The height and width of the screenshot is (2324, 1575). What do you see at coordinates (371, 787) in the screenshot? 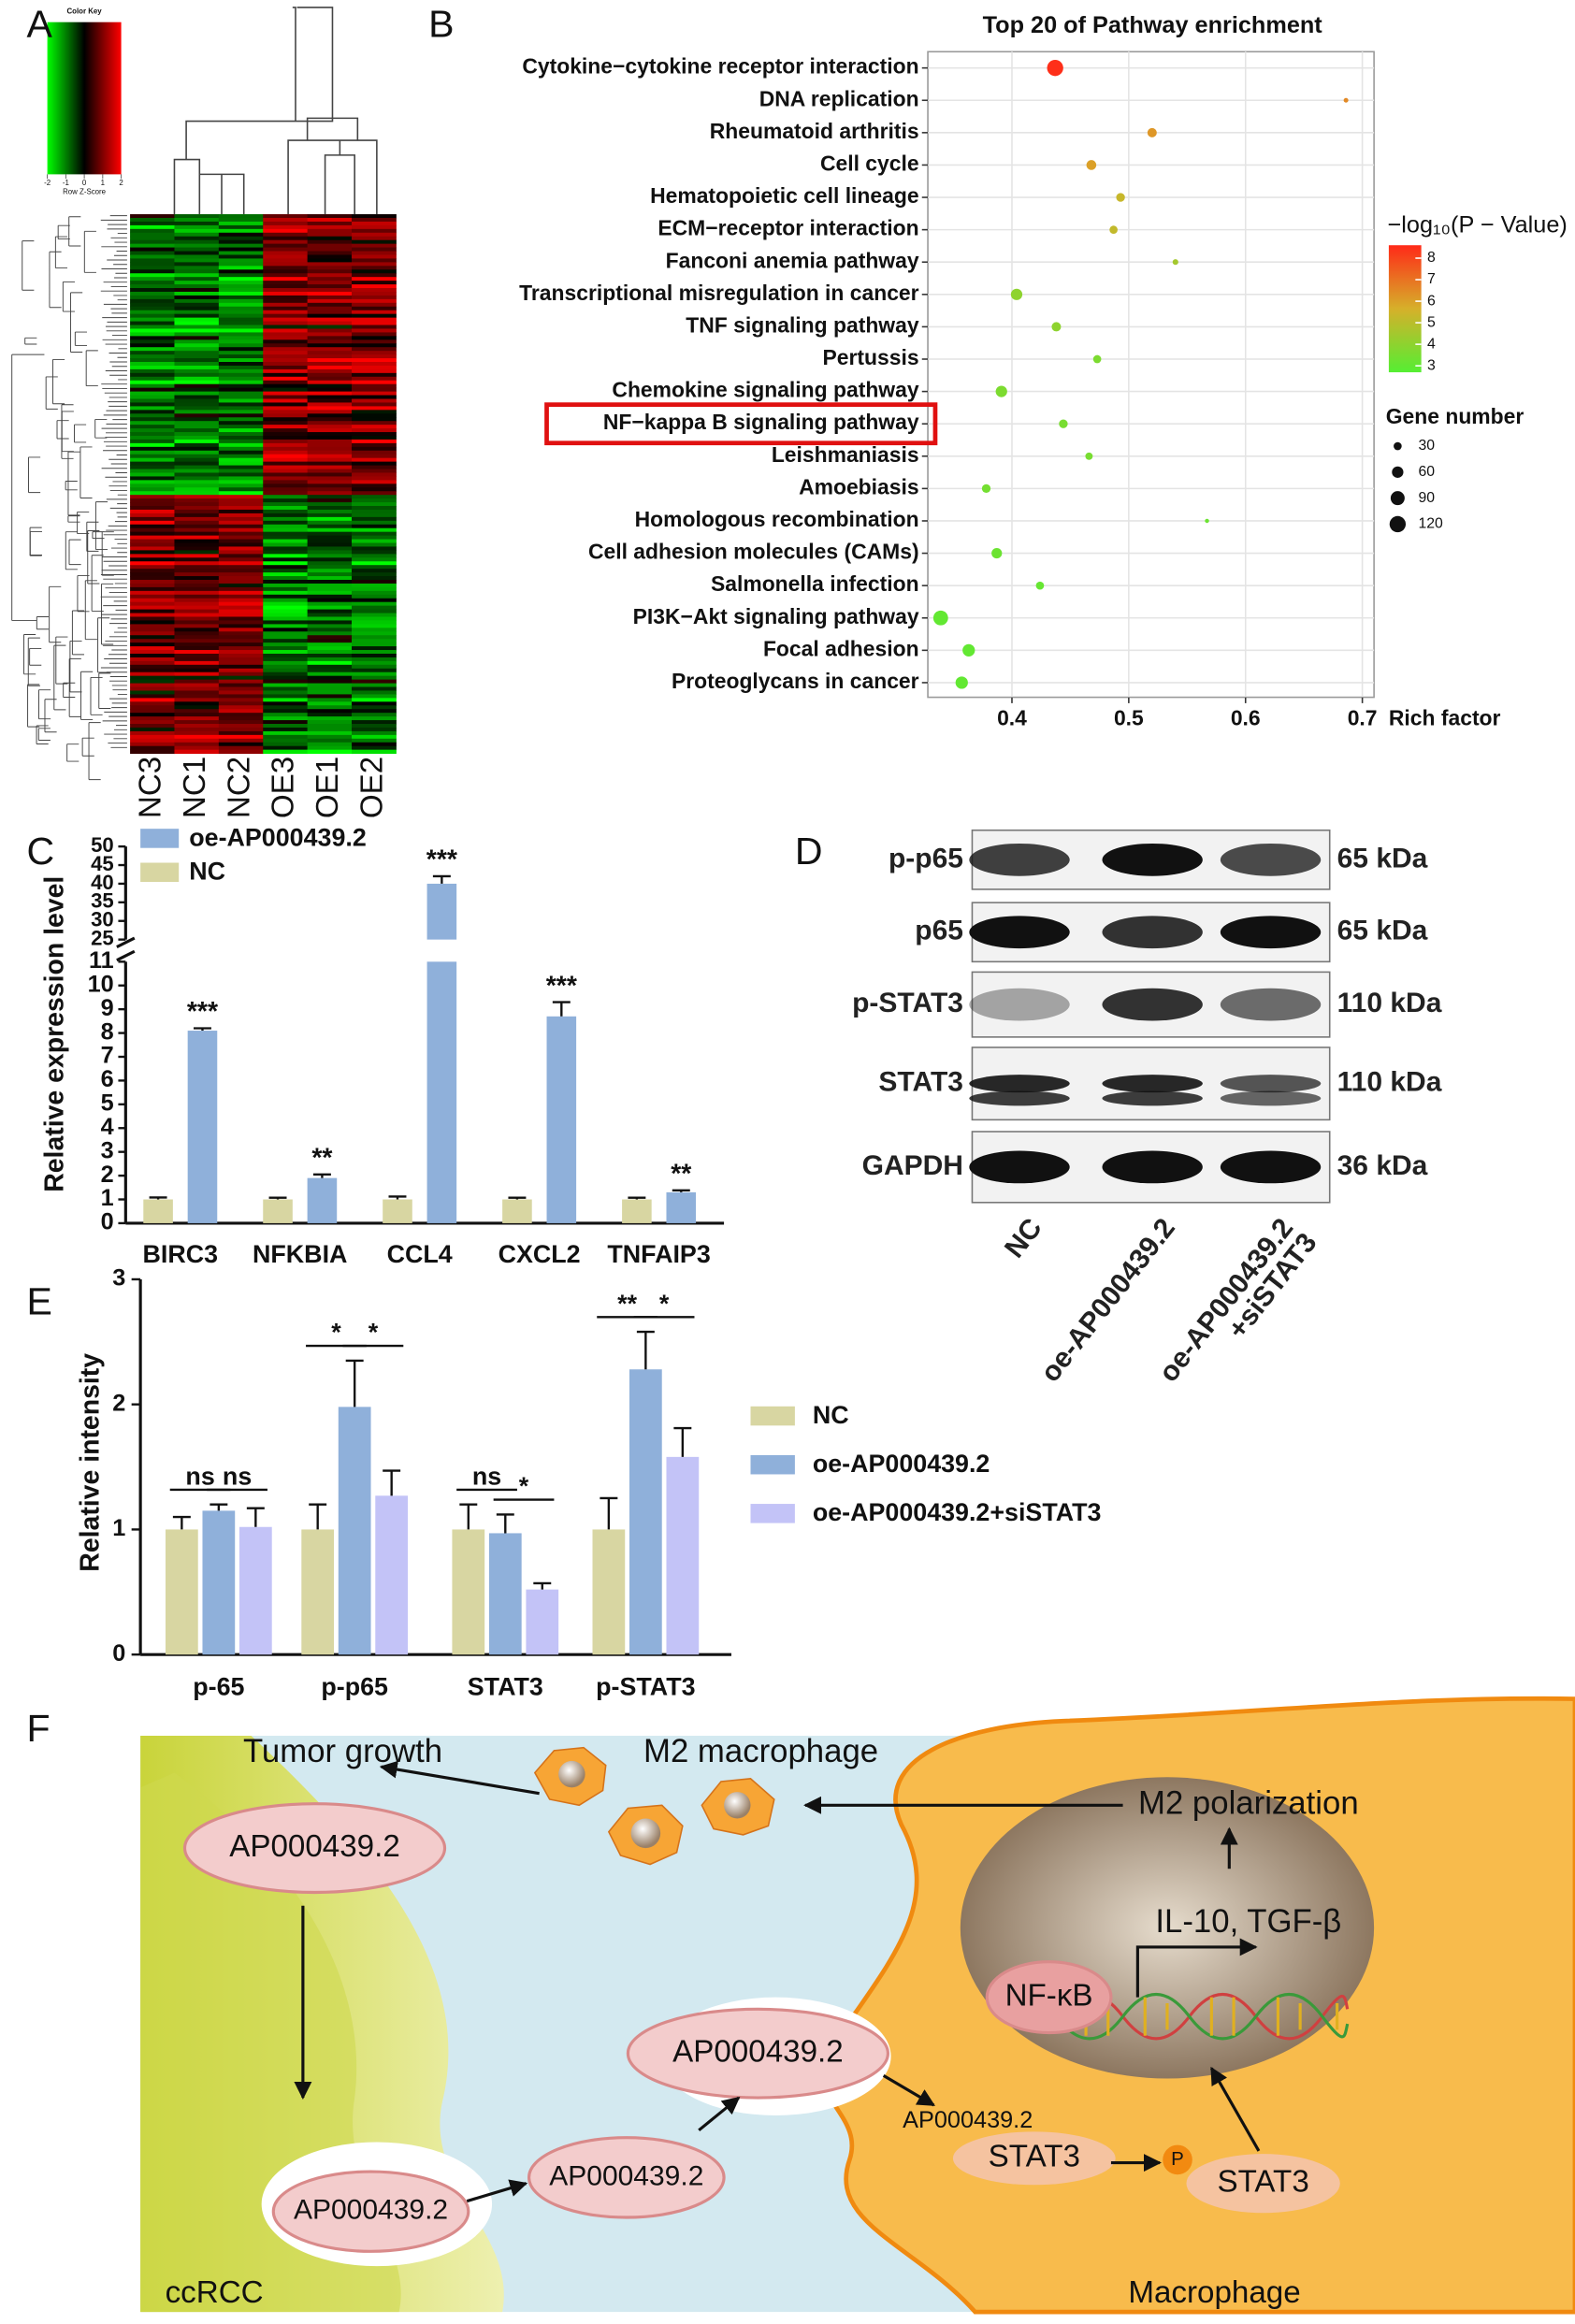
I see `heatmap-column-label: OE2` at bounding box center [371, 787].